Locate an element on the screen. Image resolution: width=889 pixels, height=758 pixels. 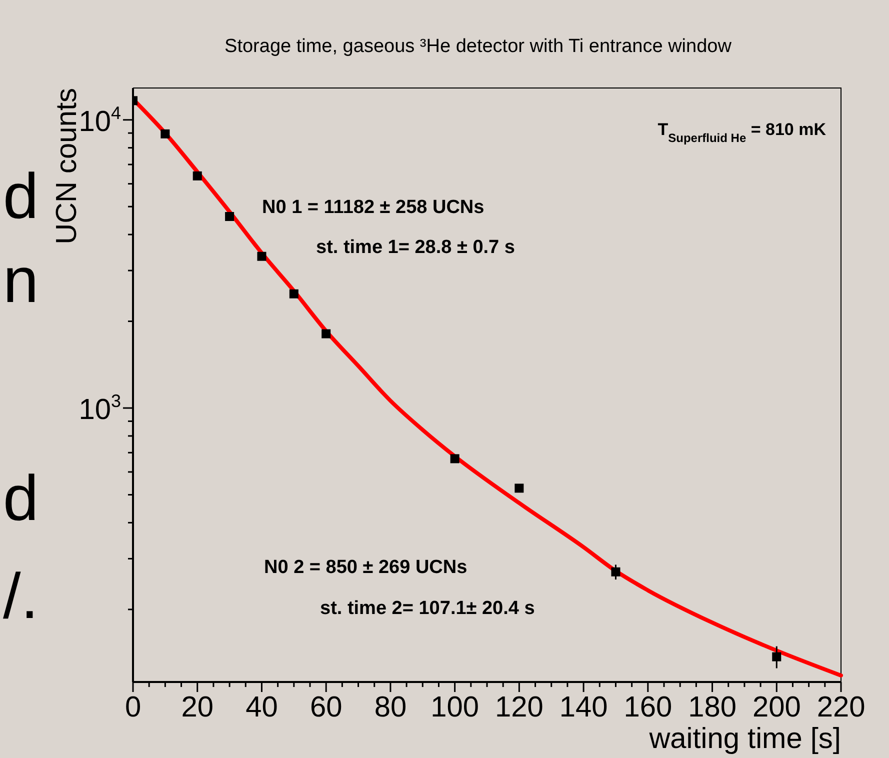
annotation: st. time 2= 107.1± 20.4 s is located at coordinates (427, 608).